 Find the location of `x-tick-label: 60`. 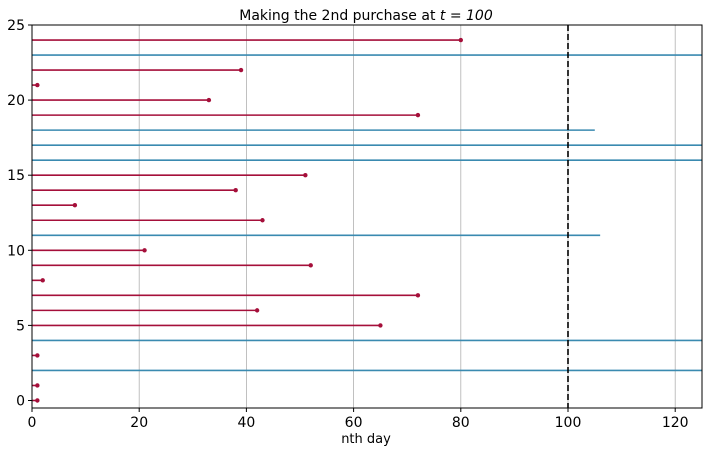

x-tick-label: 60 is located at coordinates (354, 423).